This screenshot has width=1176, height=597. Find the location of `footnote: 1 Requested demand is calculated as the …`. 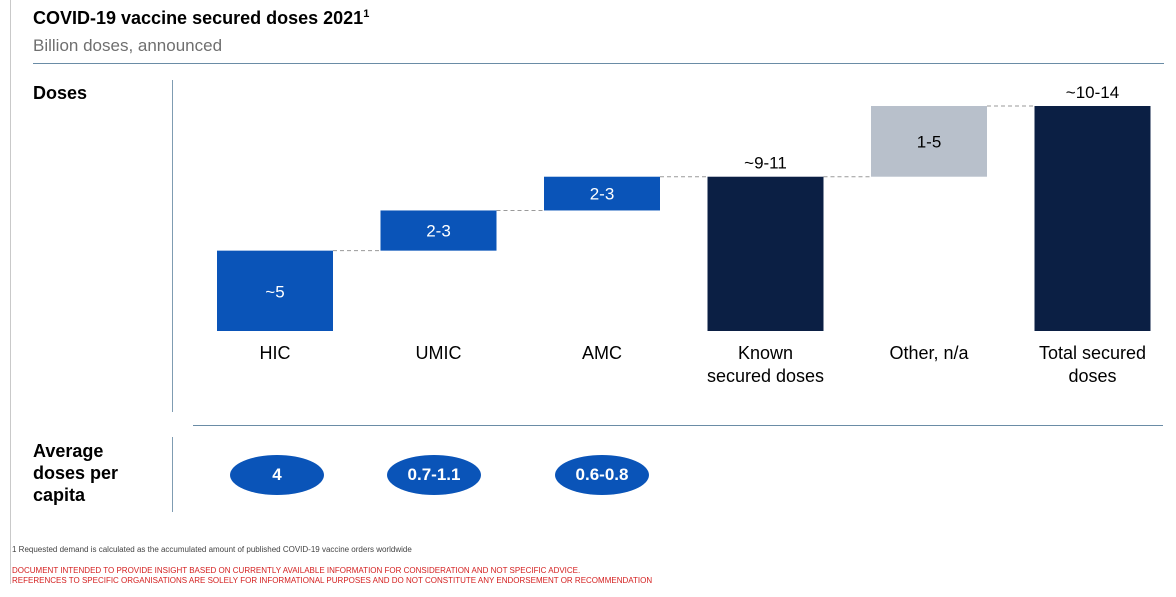

footnote: 1 Requested demand is calculated as the … is located at coordinates (212, 549).